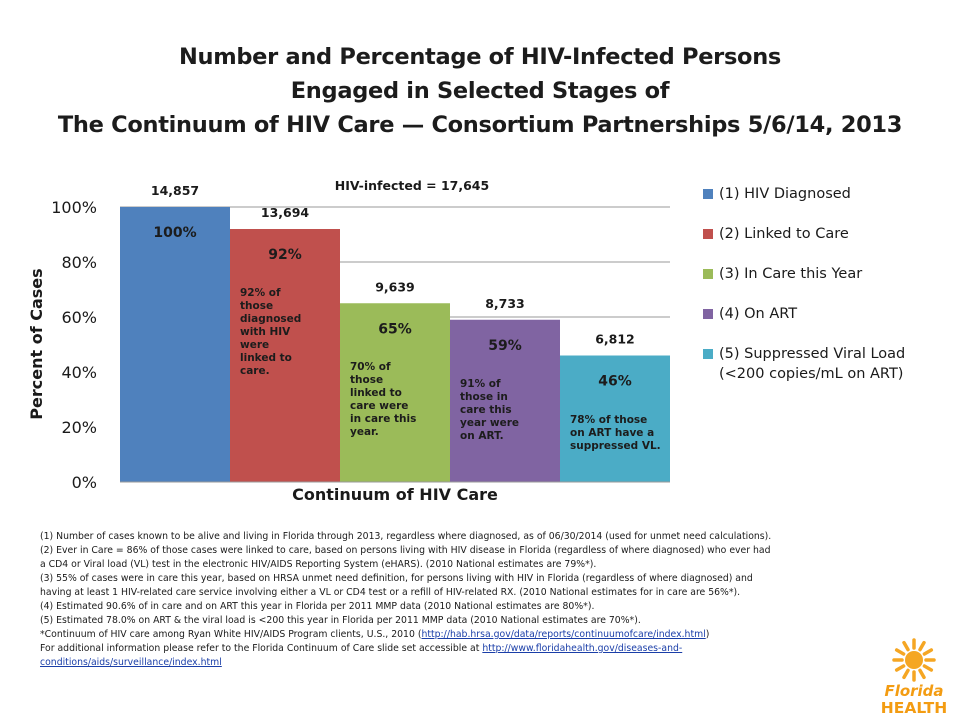  I want to click on bar-note-line: suppressed VL., so click(615, 445).